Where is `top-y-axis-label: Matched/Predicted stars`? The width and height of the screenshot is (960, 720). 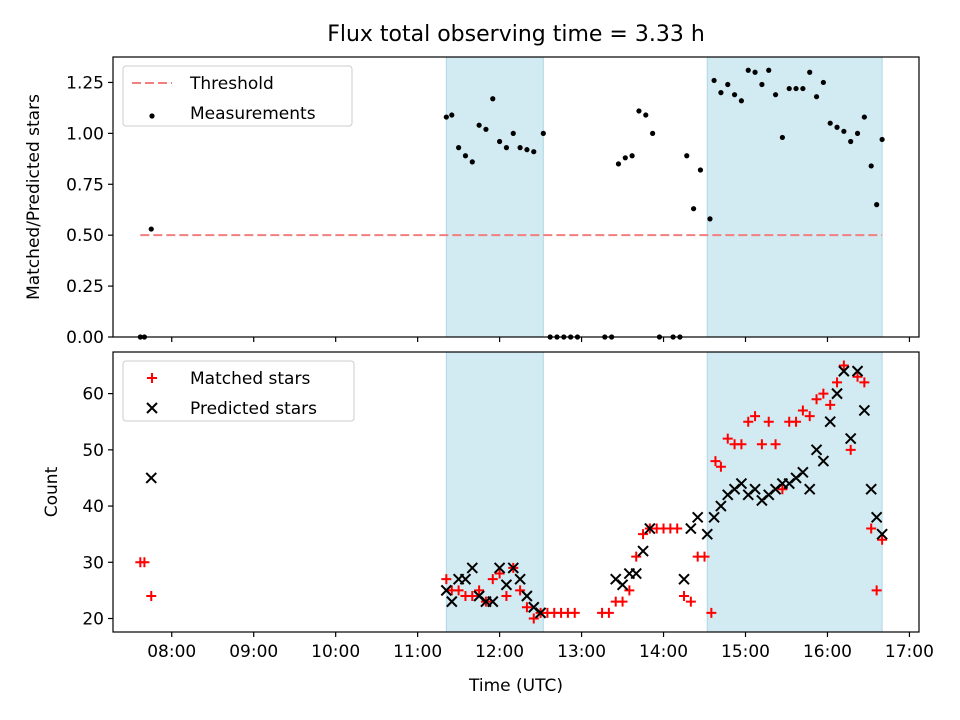
top-y-axis-label: Matched/Predicted stars is located at coordinates (34, 197).